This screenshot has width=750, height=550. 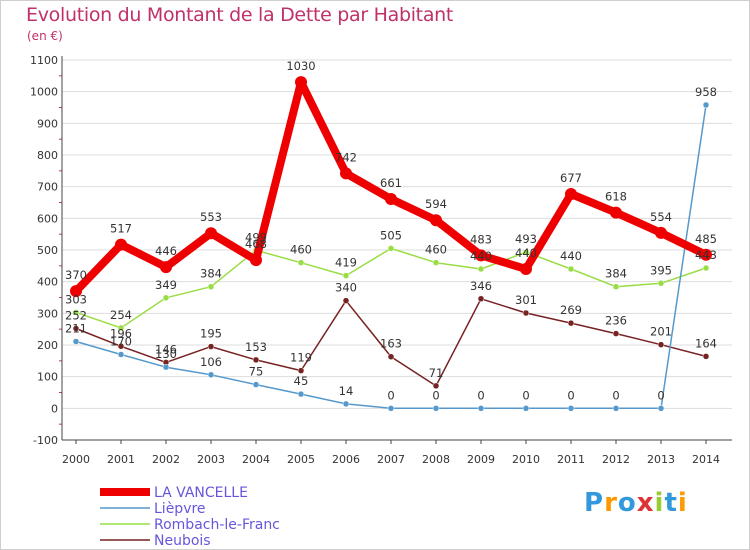 What do you see at coordinates (47, 250) in the screenshot?
I see `y-tick-label: 500` at bounding box center [47, 250].